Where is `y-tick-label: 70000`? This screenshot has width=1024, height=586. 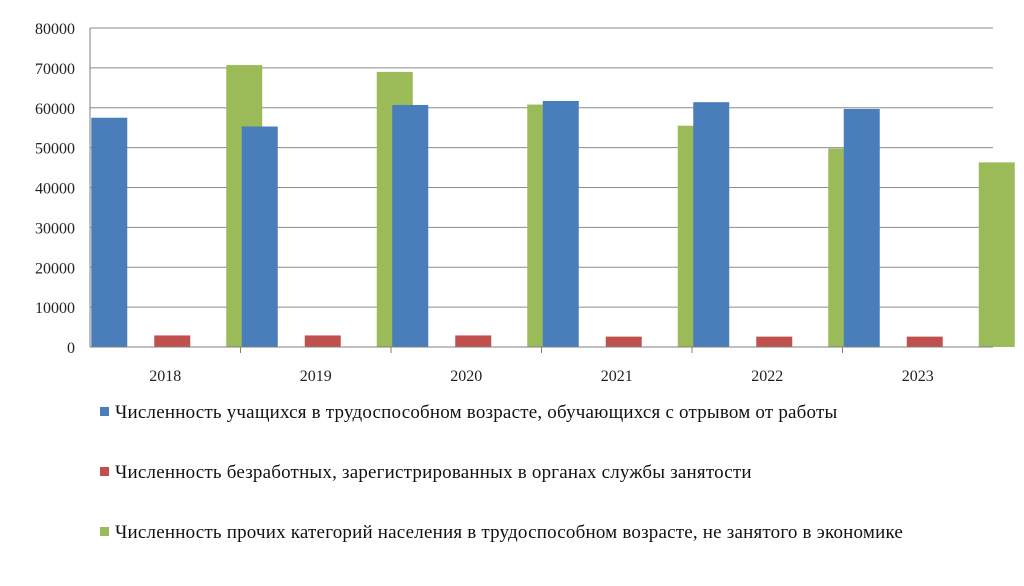
y-tick-label: 70000 is located at coordinates (55, 69).